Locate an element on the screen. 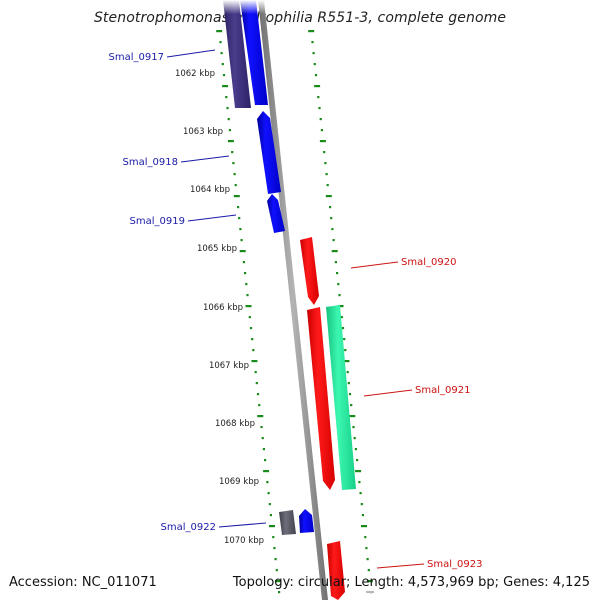 Image resolution: width=600 pixels, height=600 pixels. gene-arrow-smal-0917-blue is located at coordinates (254, 52).